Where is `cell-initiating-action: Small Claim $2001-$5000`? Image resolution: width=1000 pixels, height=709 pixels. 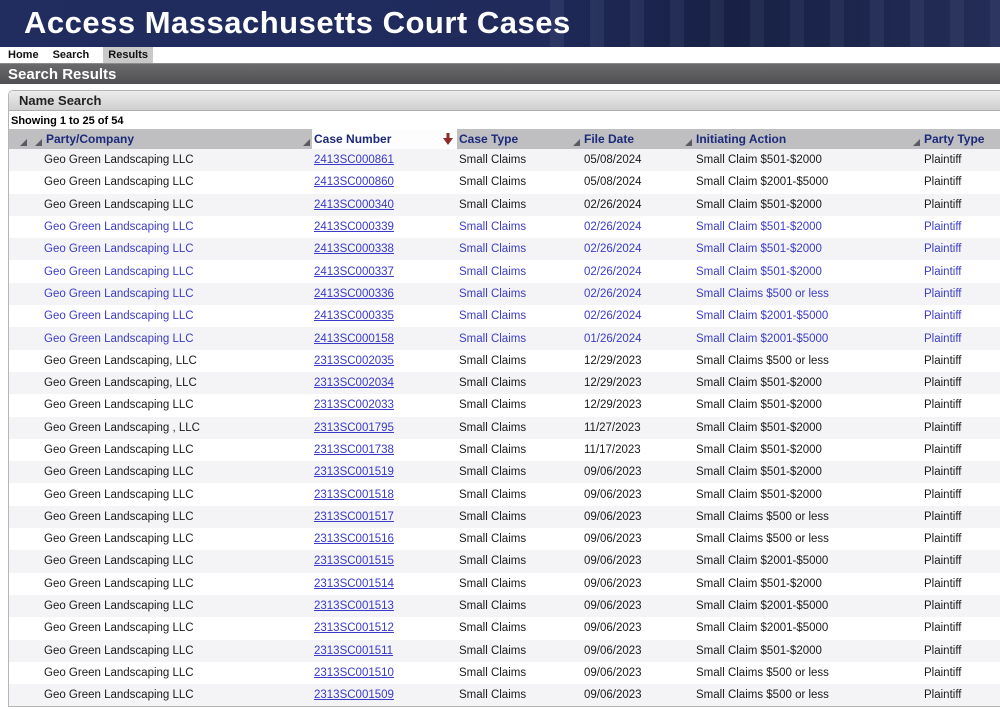
cell-initiating-action: Small Claim $2001-$5000 is located at coordinates (808, 338).